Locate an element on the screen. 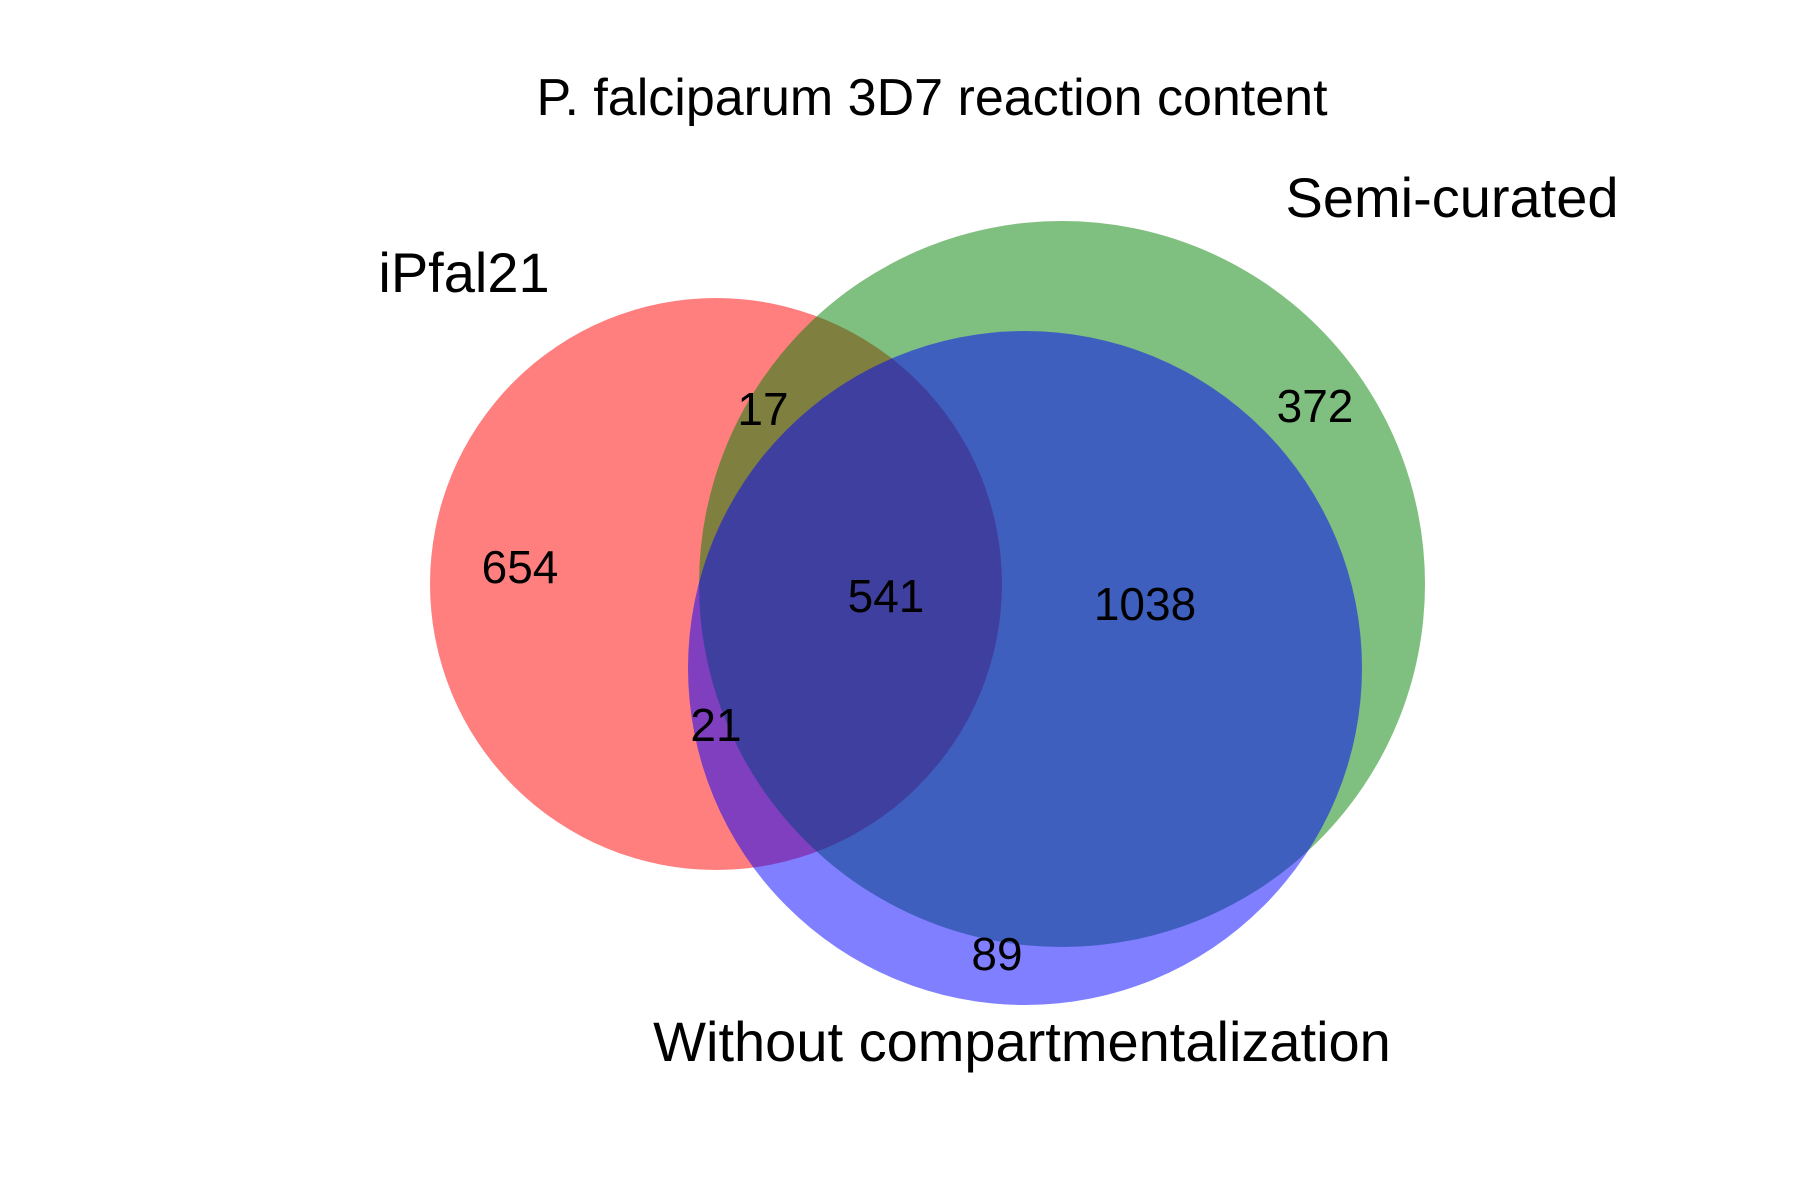 Image resolution: width=1800 pixels, height=1200 pixels. region-count-without-only: 89 is located at coordinates (996, 954).